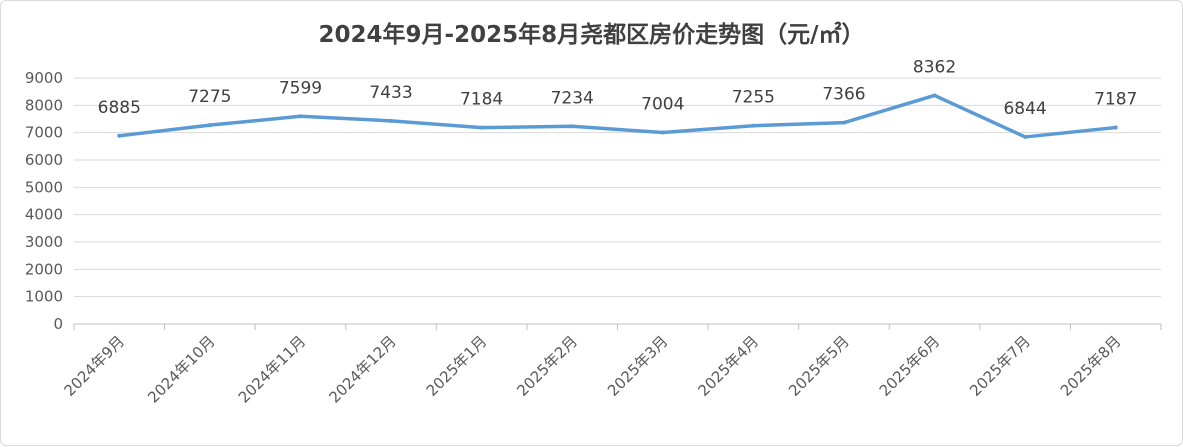 Image resolution: width=1183 pixels, height=447 pixels. Describe the element at coordinates (638, 366) in the screenshot. I see `x-tick-label: 2025年3月` at that location.